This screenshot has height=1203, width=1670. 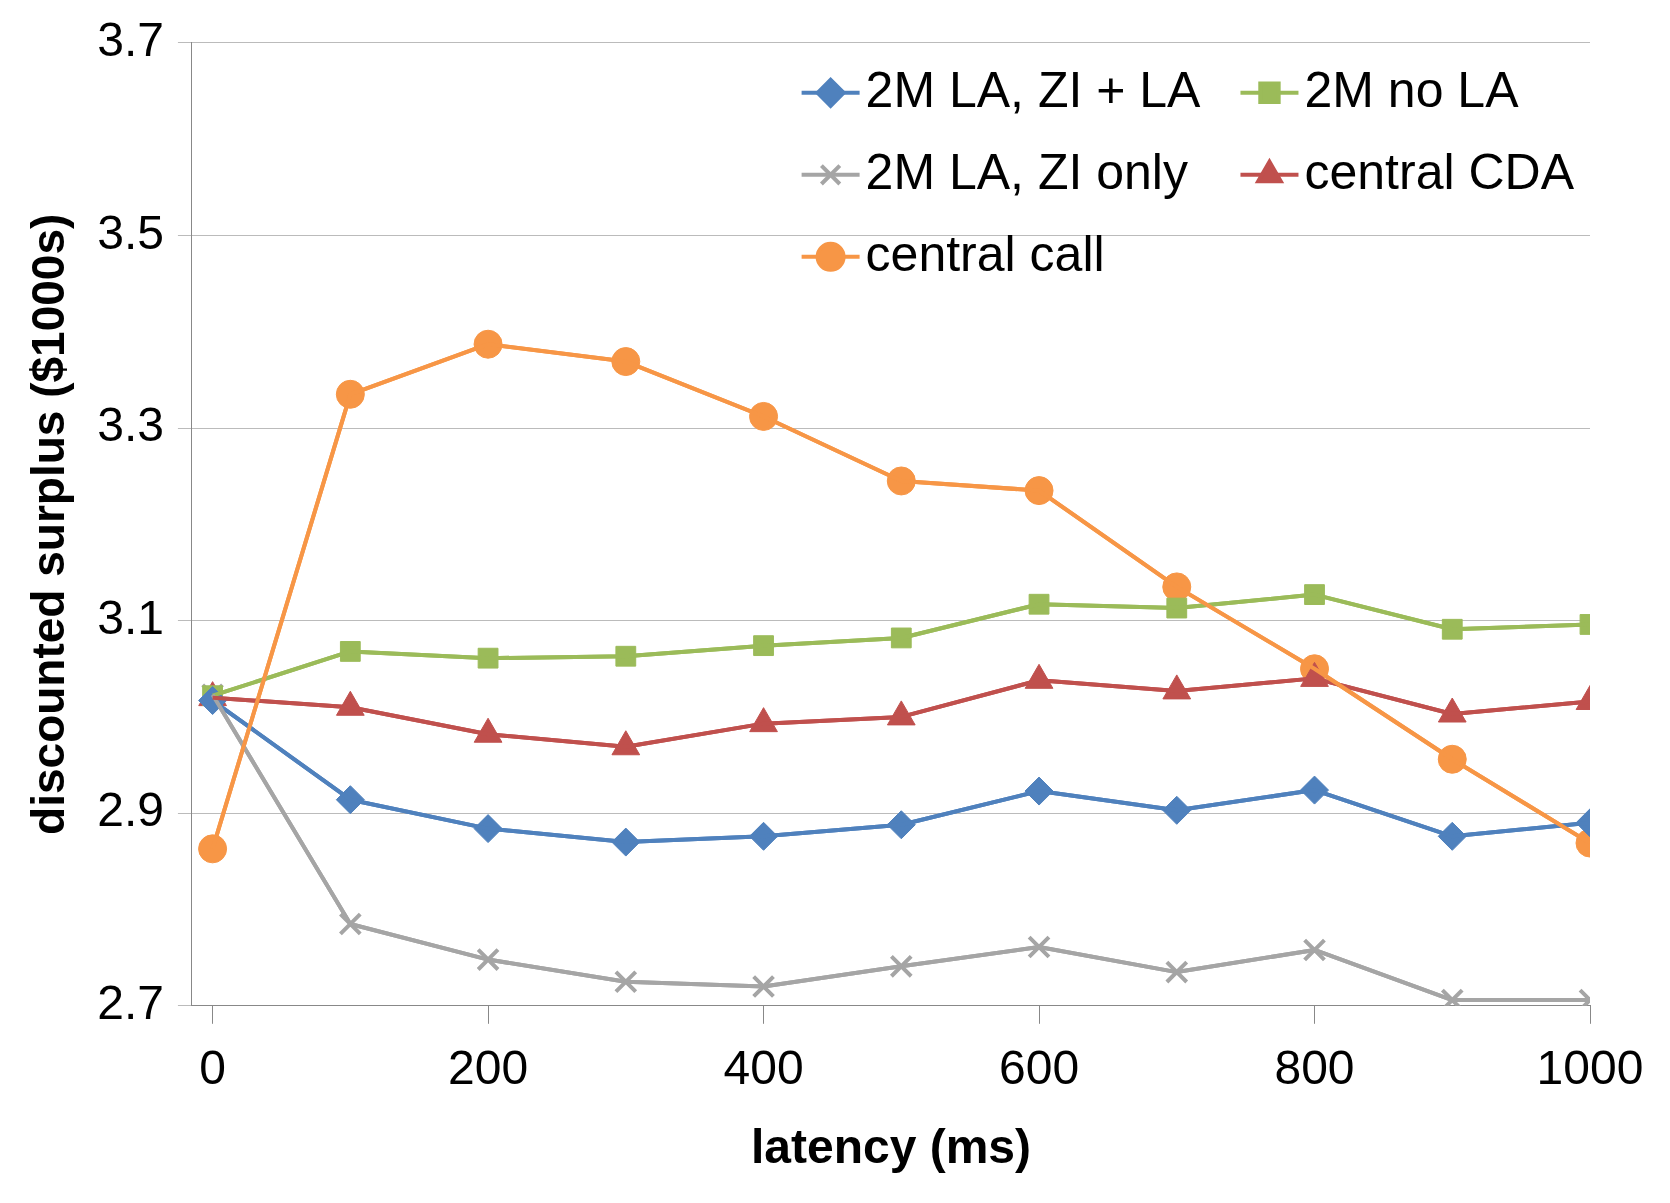 I want to click on y-axis-title: discounted surplus ($1000s), so click(x=48, y=524).